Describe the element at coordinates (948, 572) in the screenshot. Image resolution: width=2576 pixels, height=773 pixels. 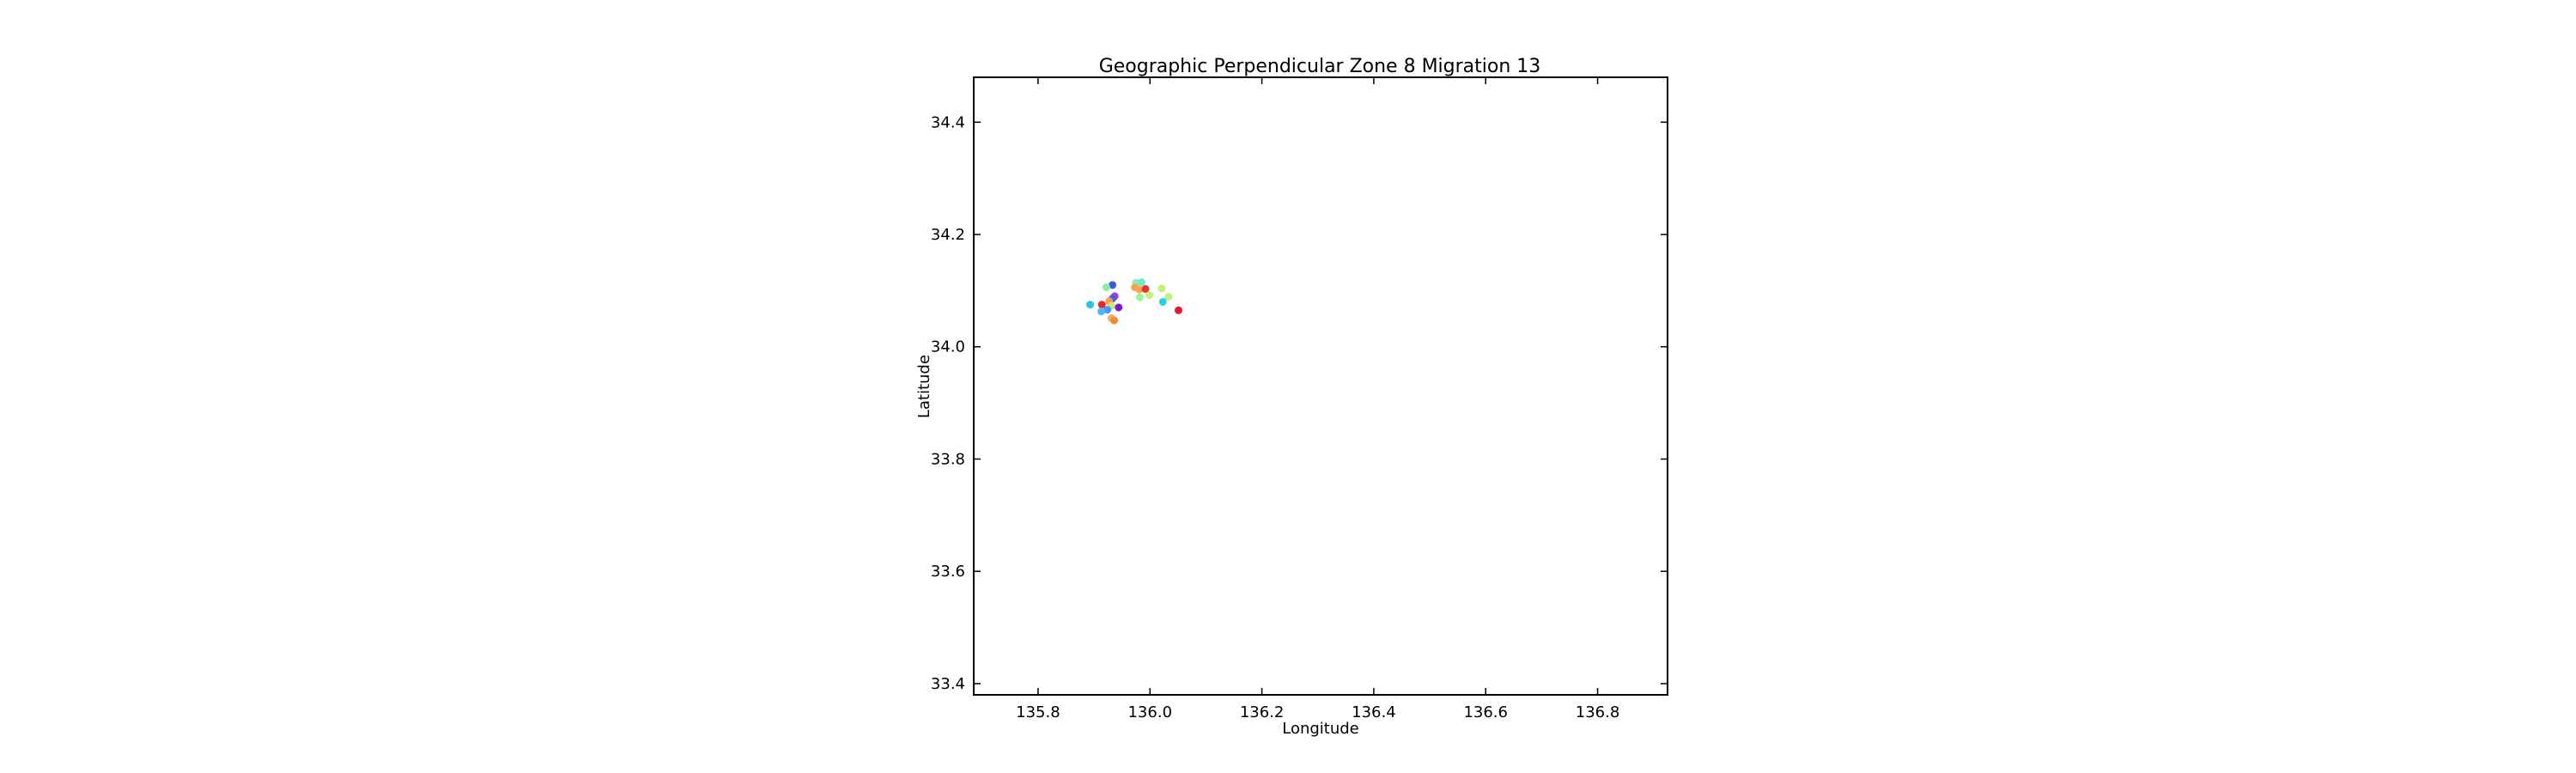
I see `y-tick-label: 33.6` at that location.